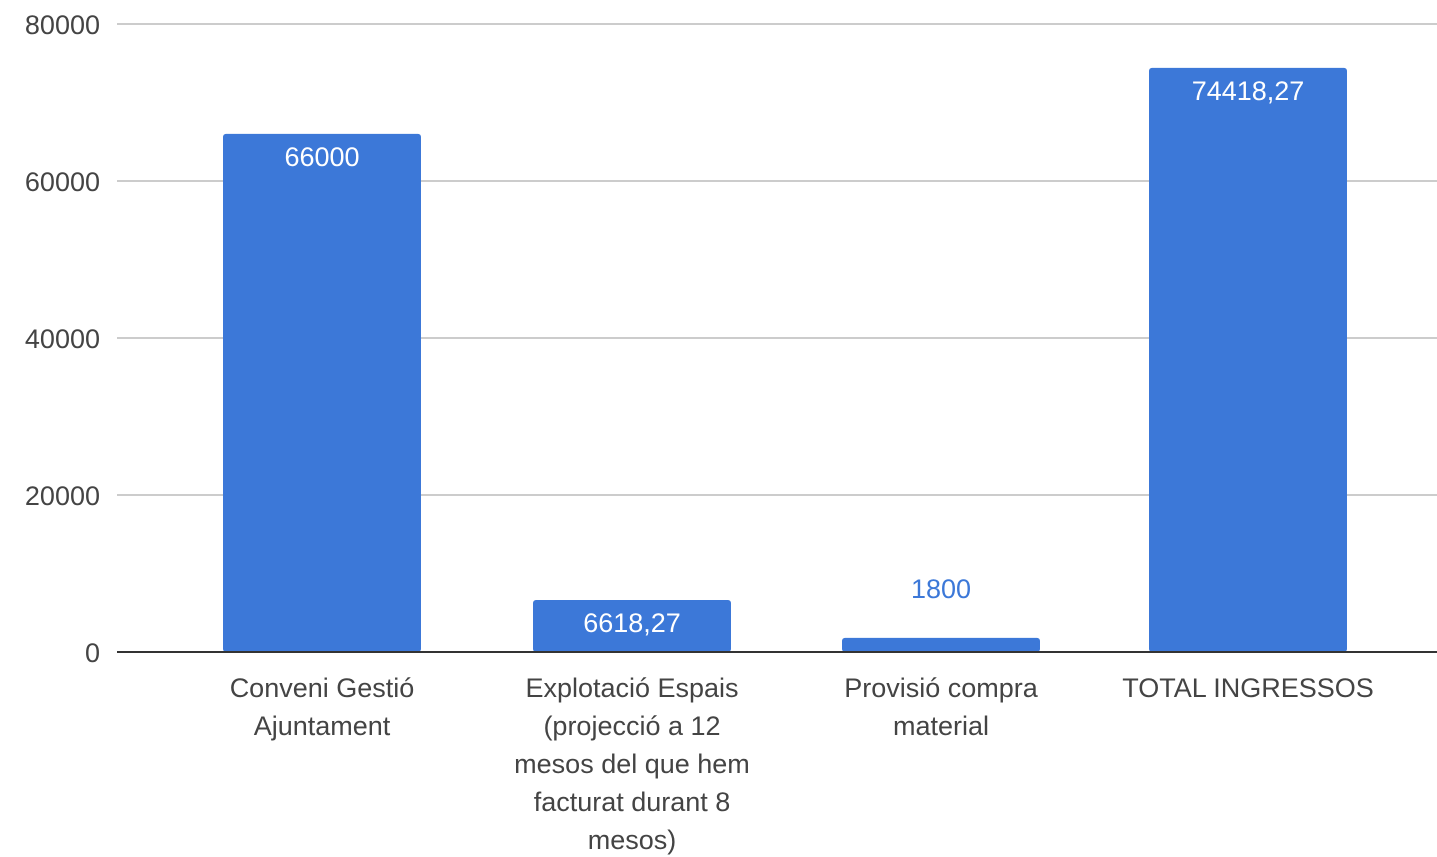  I want to click on data-label: 6618,27, so click(632, 623).